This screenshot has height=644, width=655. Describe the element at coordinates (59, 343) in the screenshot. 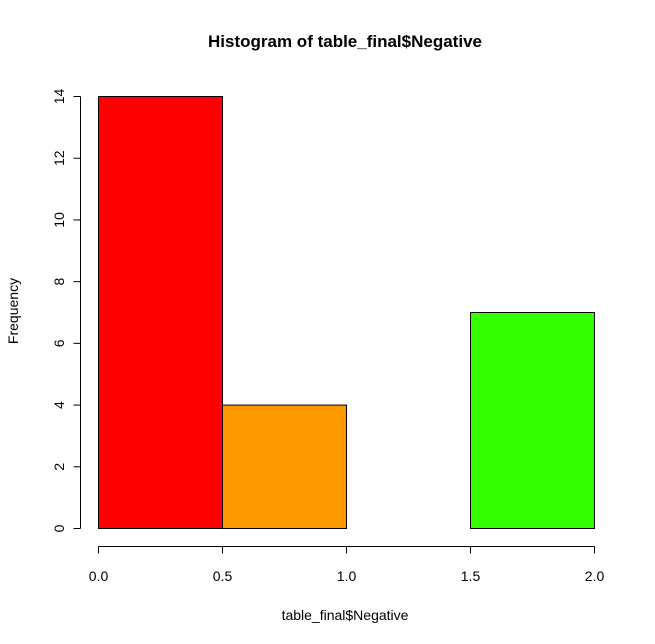

I see `y-tick-label-3: 6` at that location.